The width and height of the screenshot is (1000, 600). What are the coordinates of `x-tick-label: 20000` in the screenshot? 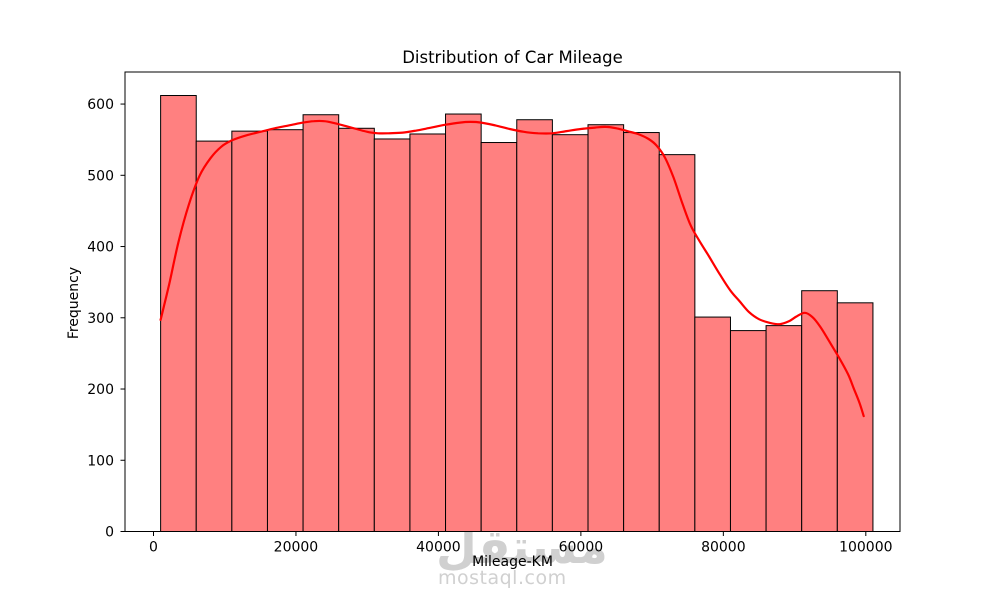 It's located at (296, 548).